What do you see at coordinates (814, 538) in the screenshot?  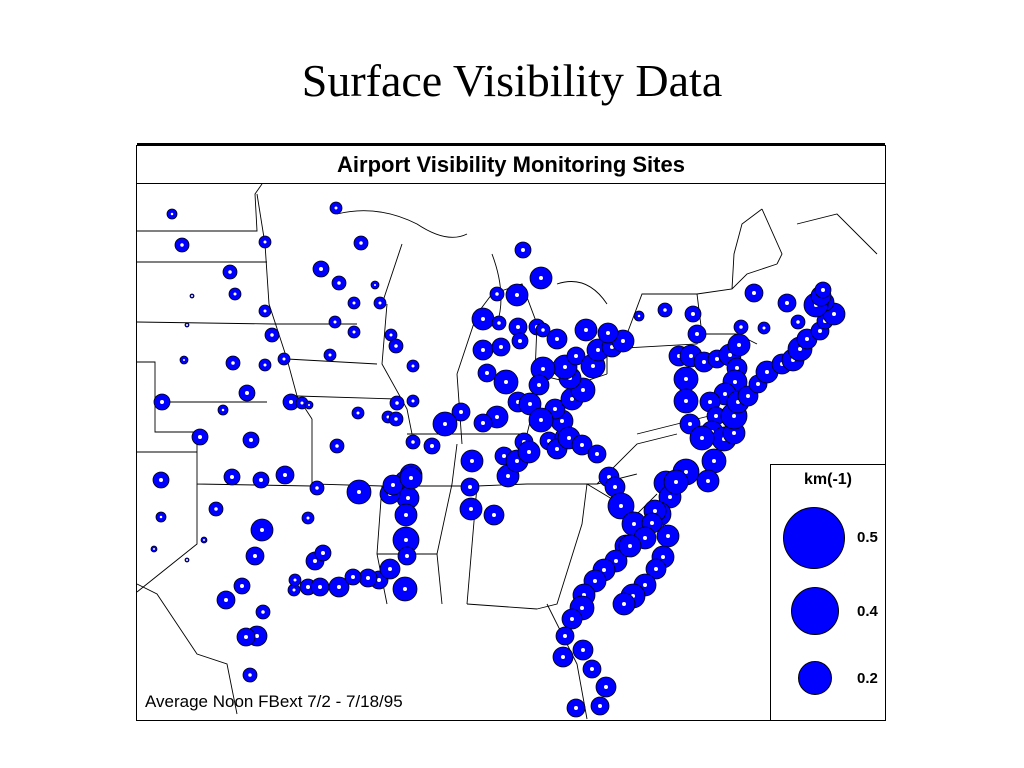 I see `legend-circle-large` at bounding box center [814, 538].